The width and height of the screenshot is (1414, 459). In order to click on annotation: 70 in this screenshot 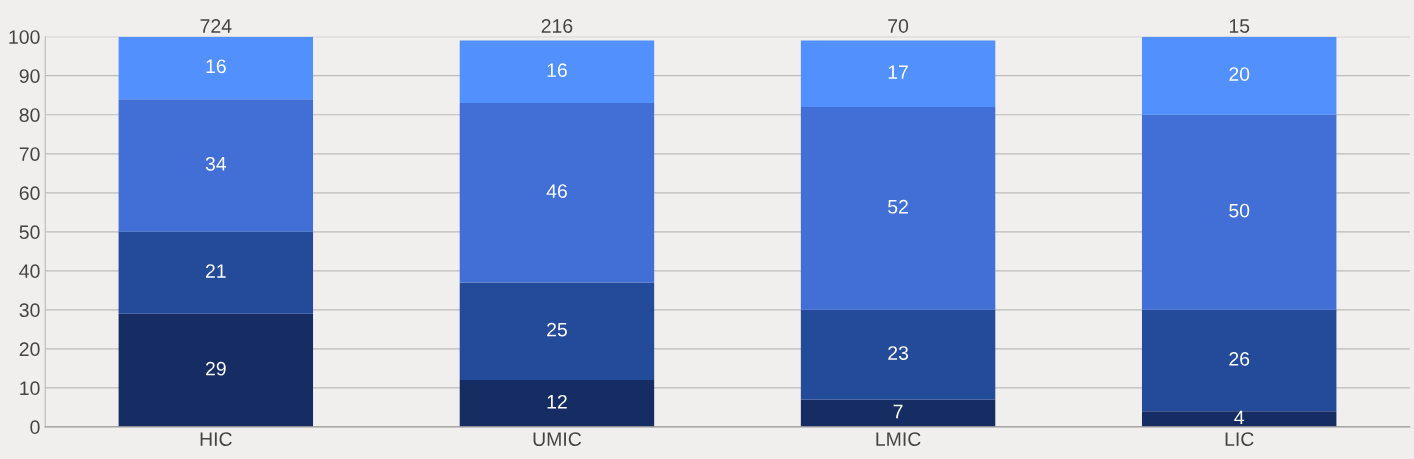, I will do `click(898, 26)`.